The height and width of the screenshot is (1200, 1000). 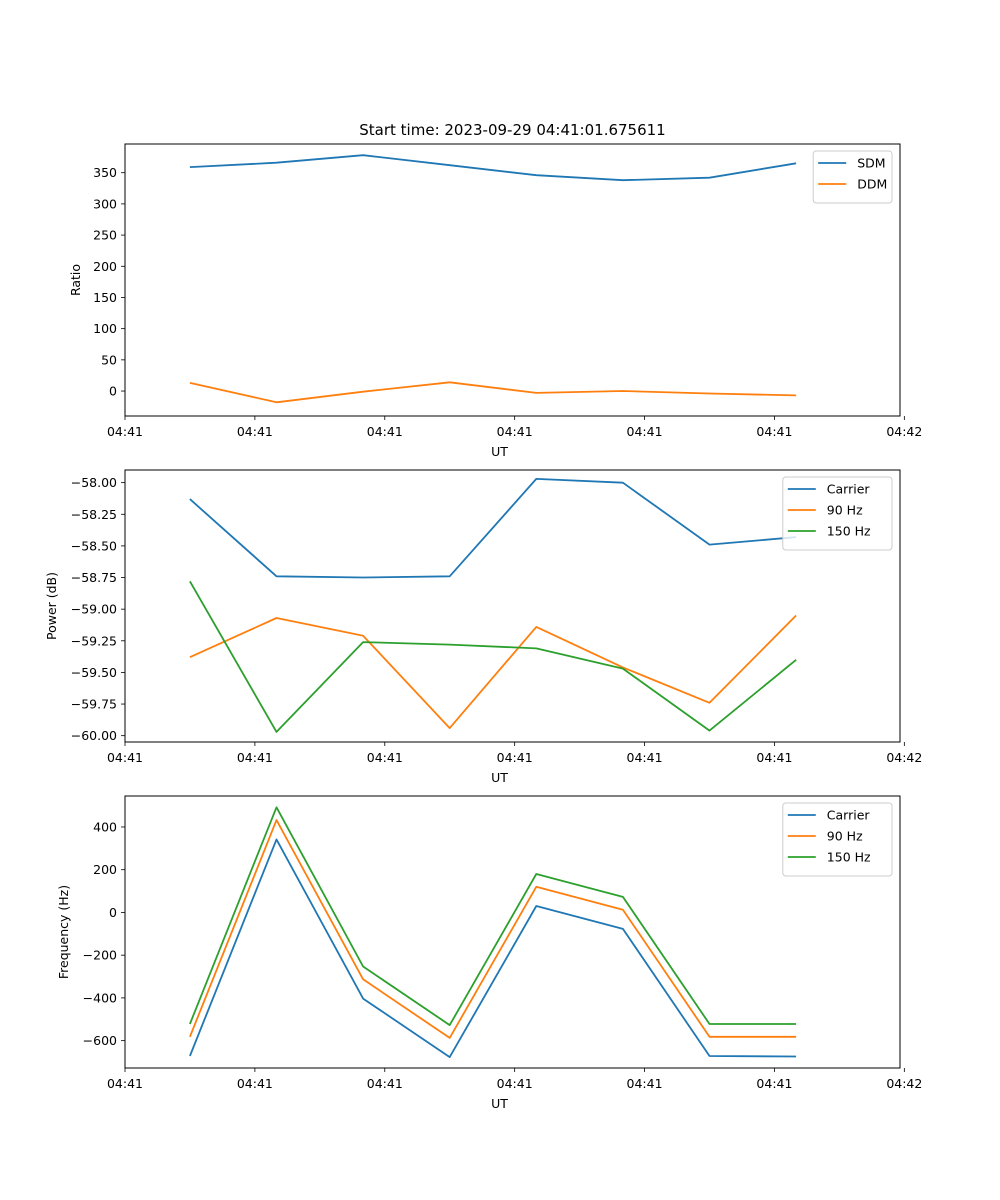 I want to click on y-tick-label: −60.00, so click(x=94, y=735).